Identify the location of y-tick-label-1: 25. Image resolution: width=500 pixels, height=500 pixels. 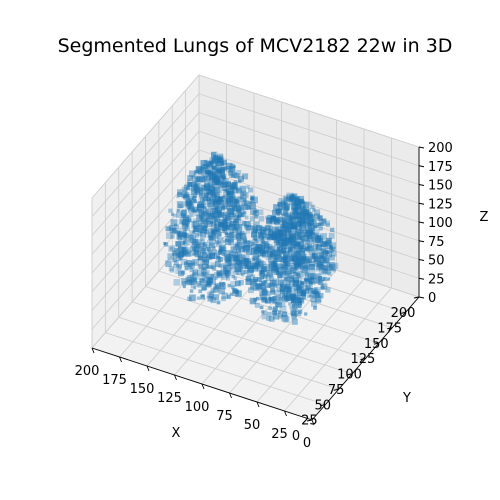
(309, 421).